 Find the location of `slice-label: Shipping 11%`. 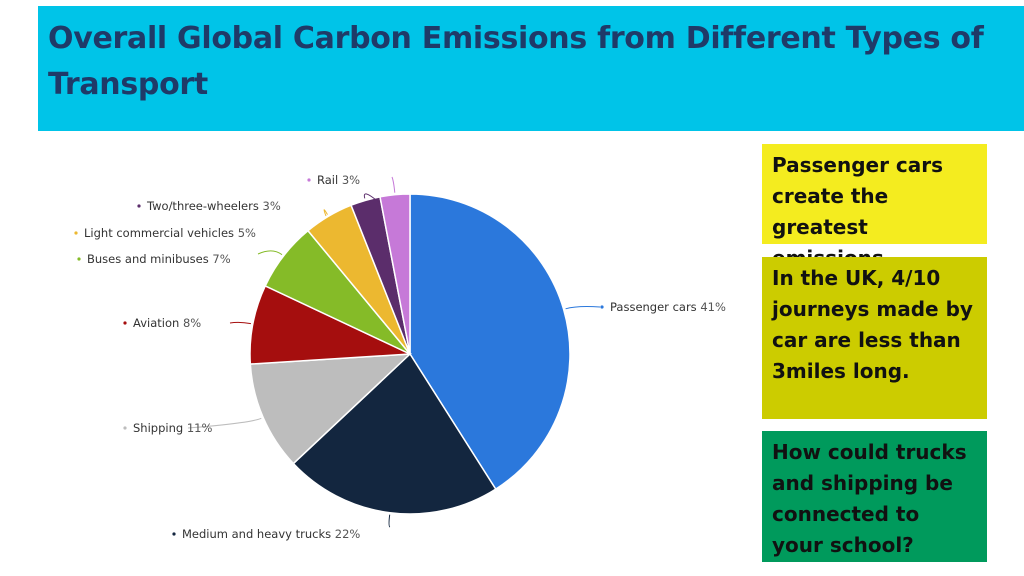

slice-label: Shipping 11% is located at coordinates (172, 428).